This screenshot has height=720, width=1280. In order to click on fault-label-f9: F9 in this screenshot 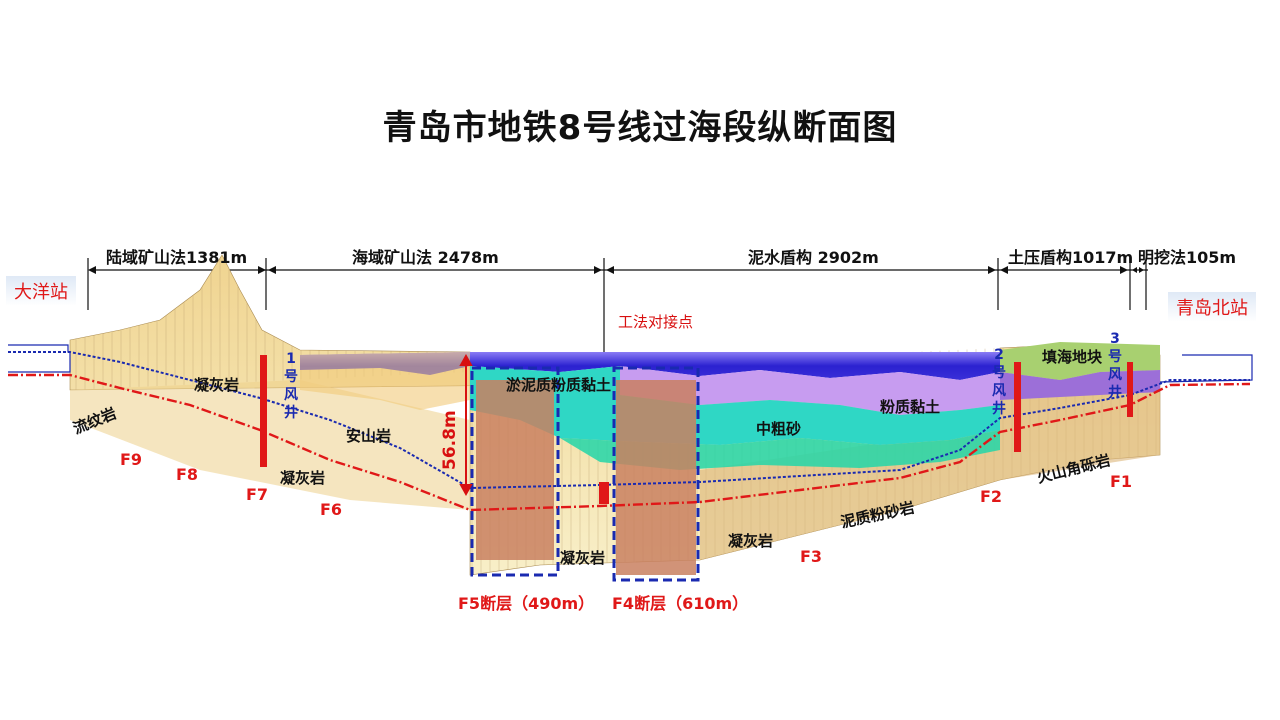, I will do `click(131, 459)`.